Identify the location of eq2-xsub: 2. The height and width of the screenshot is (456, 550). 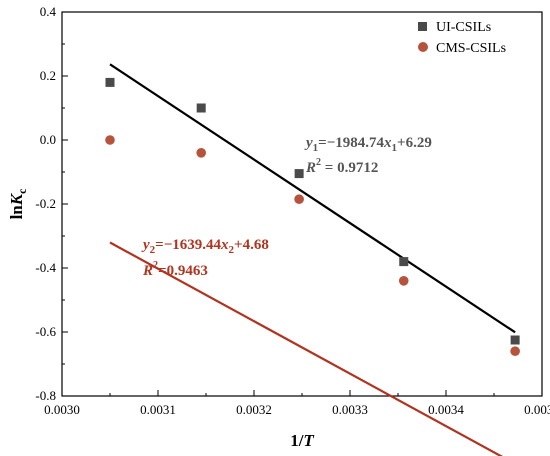
(232, 250).